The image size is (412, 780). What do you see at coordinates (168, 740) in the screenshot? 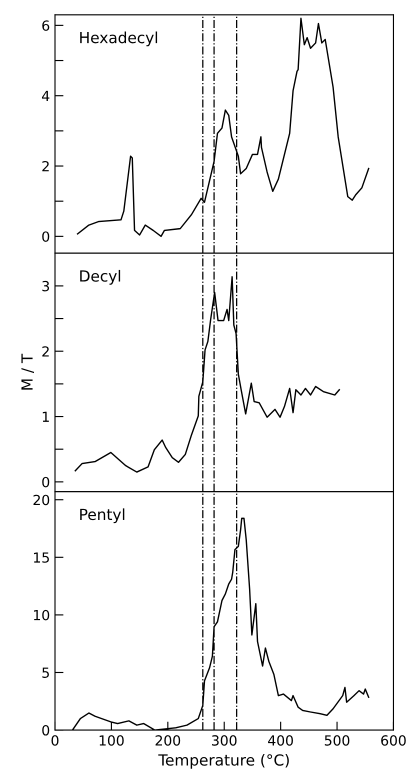
I see `x-tick-label: 200` at bounding box center [168, 740].